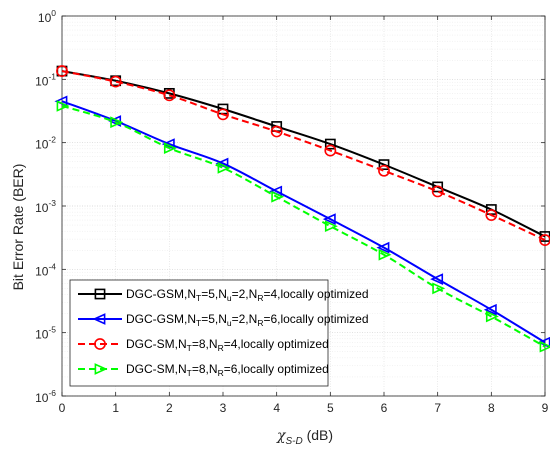 This screenshot has height=450, width=550. Describe the element at coordinates (318, 435) in the screenshot. I see `x-axis-unit: (dB)` at that location.